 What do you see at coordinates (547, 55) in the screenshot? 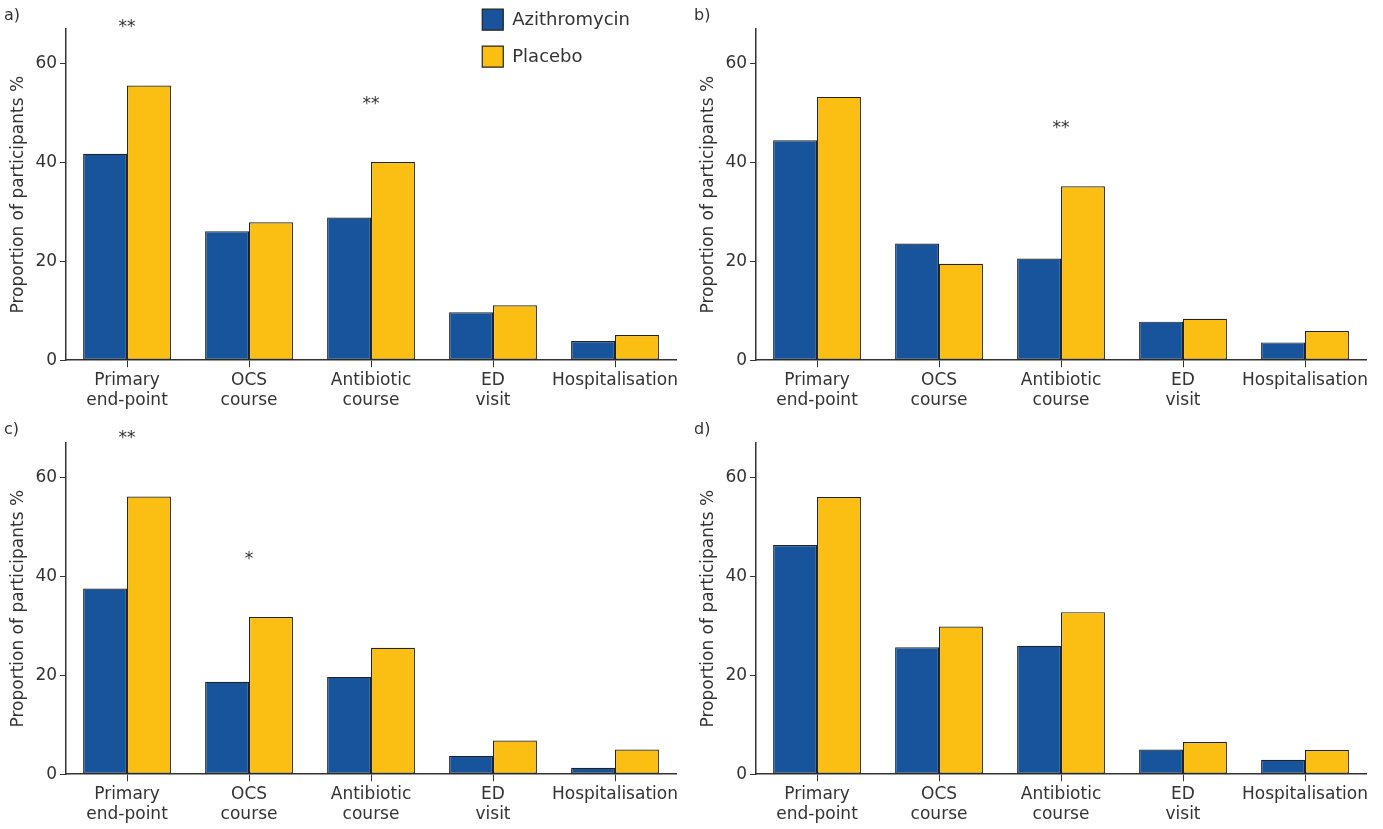
I see `legend-label: Placebo` at bounding box center [547, 55].